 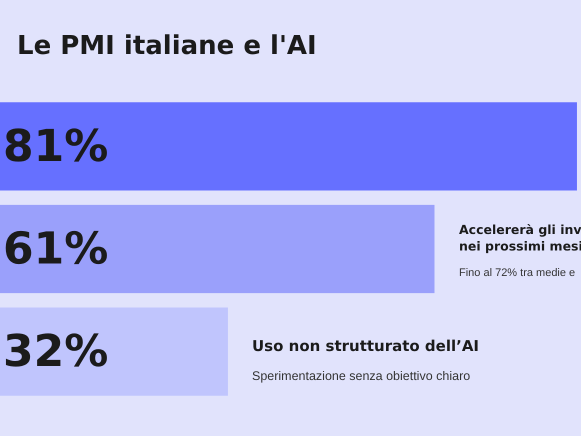 What do you see at coordinates (366, 346) in the screenshot?
I see `annotation: Uso non strutturato dell’AI` at bounding box center [366, 346].